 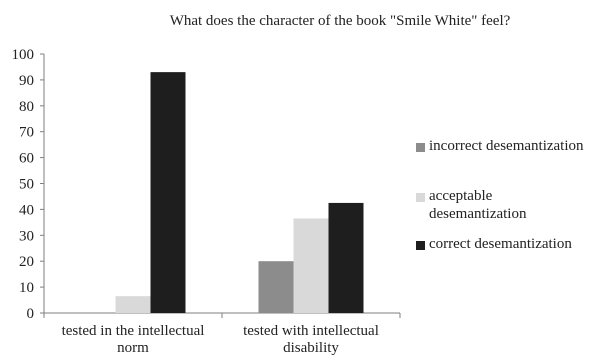 What do you see at coordinates (506, 146) in the screenshot?
I see `legend-label: incorrect desemantization` at bounding box center [506, 146].